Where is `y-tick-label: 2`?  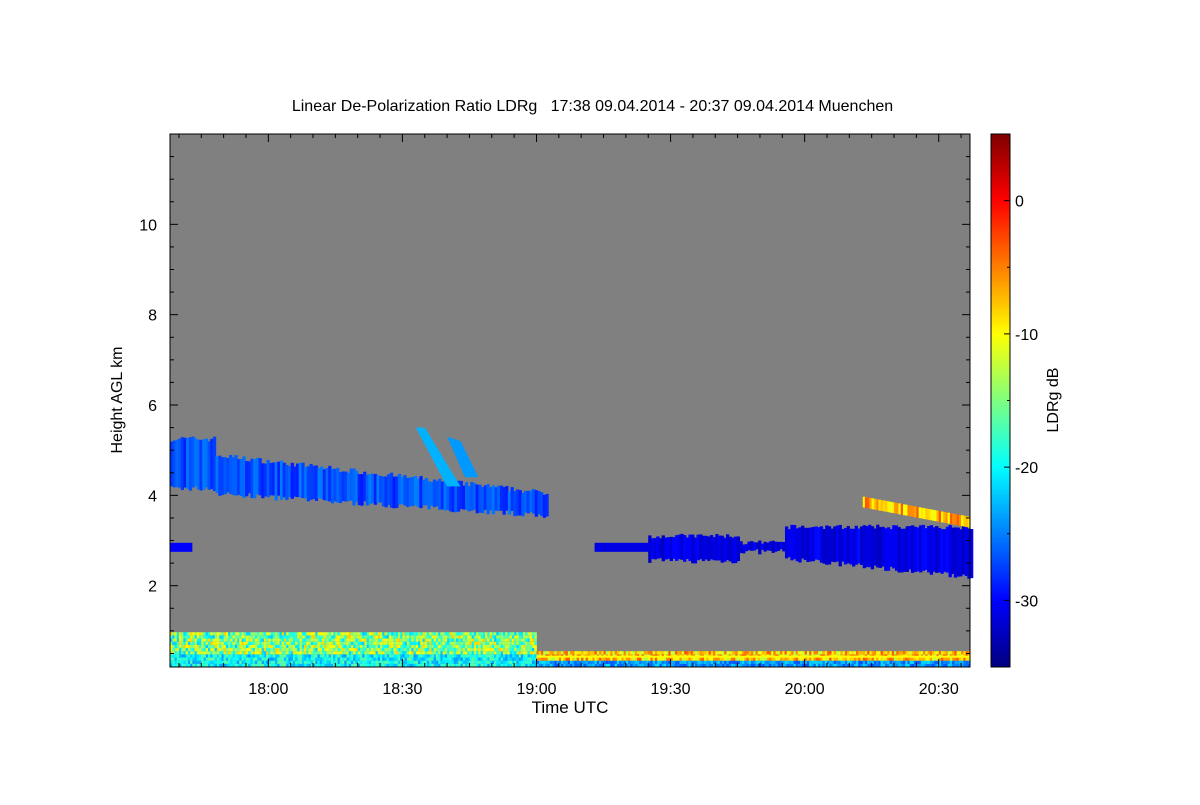
y-tick-label: 2 is located at coordinates (152, 587).